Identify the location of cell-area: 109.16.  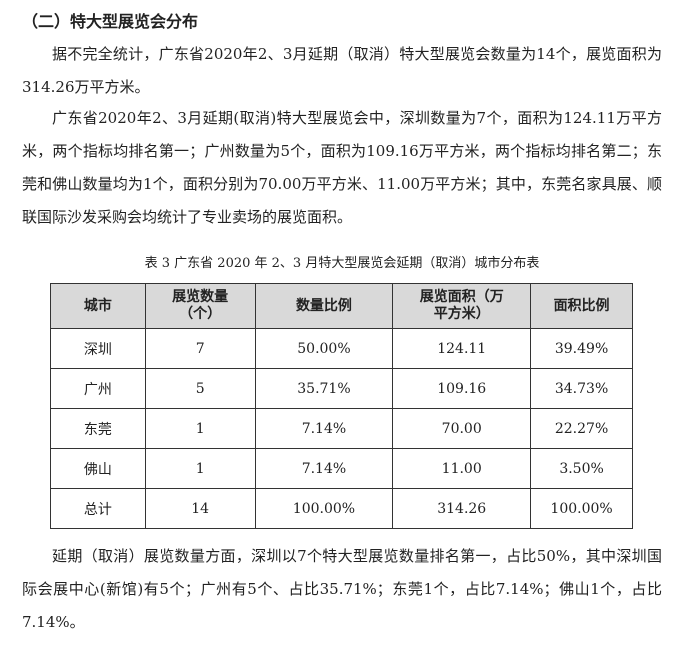
(462, 388).